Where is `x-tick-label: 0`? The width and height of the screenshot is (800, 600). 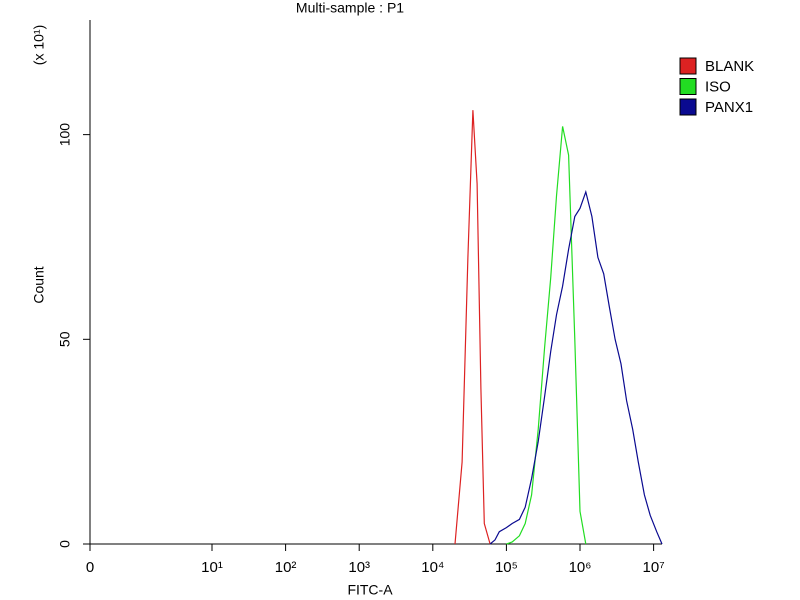
x-tick-label: 0 is located at coordinates (90, 567).